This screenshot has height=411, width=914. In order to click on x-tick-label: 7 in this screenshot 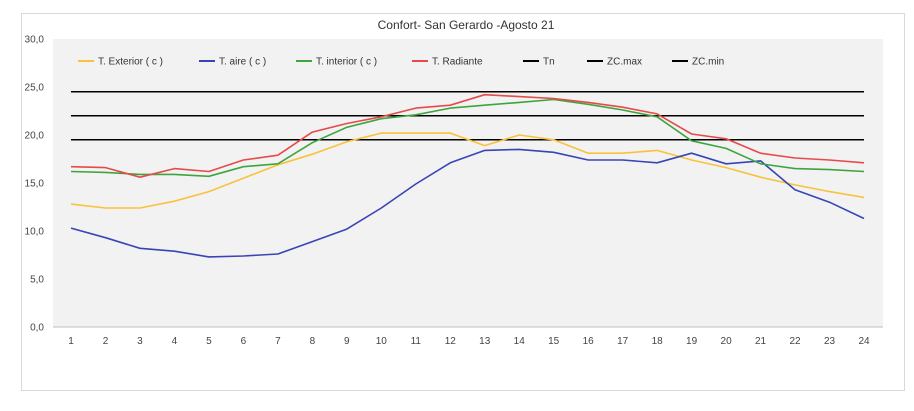, I will do `click(278, 341)`.